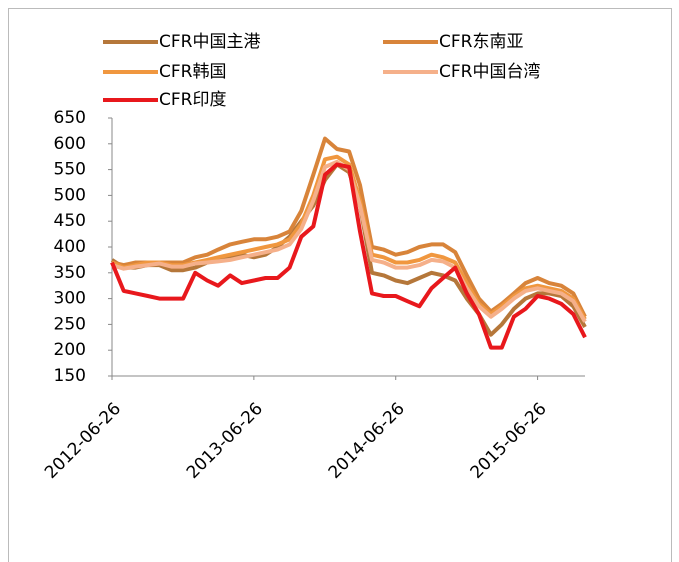 The width and height of the screenshot is (679, 562). Describe the element at coordinates (489, 72) in the screenshot. I see `legend-label: CFR中国台湾` at that location.